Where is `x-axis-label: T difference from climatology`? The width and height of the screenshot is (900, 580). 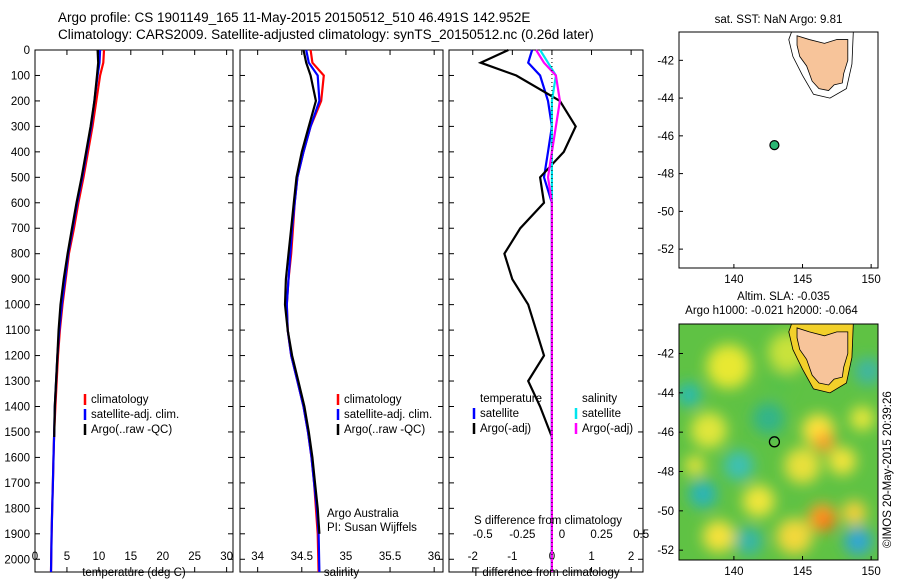
x-axis-label: T difference from climatology is located at coordinates (545, 573).